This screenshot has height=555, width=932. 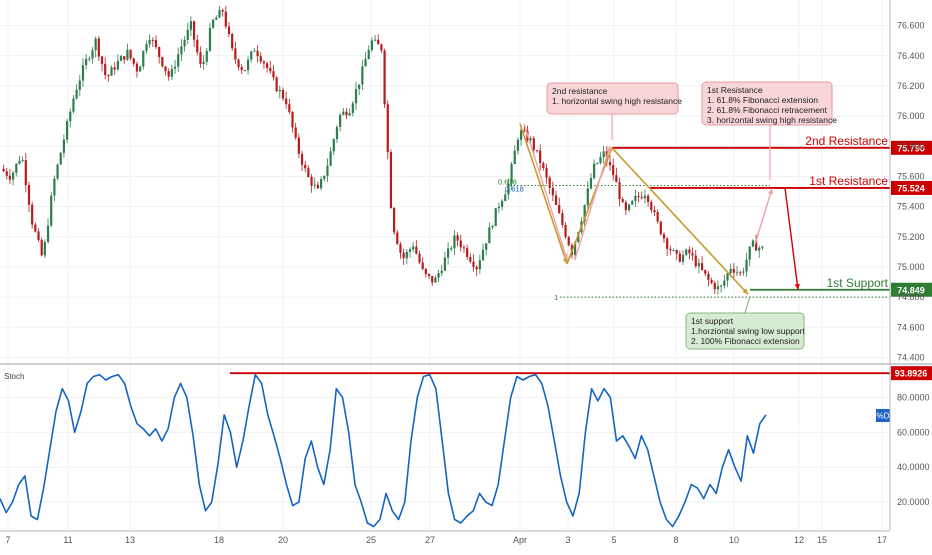 What do you see at coordinates (911, 207) in the screenshot?
I see `price-axis-tick-label: 75.400` at bounding box center [911, 207].